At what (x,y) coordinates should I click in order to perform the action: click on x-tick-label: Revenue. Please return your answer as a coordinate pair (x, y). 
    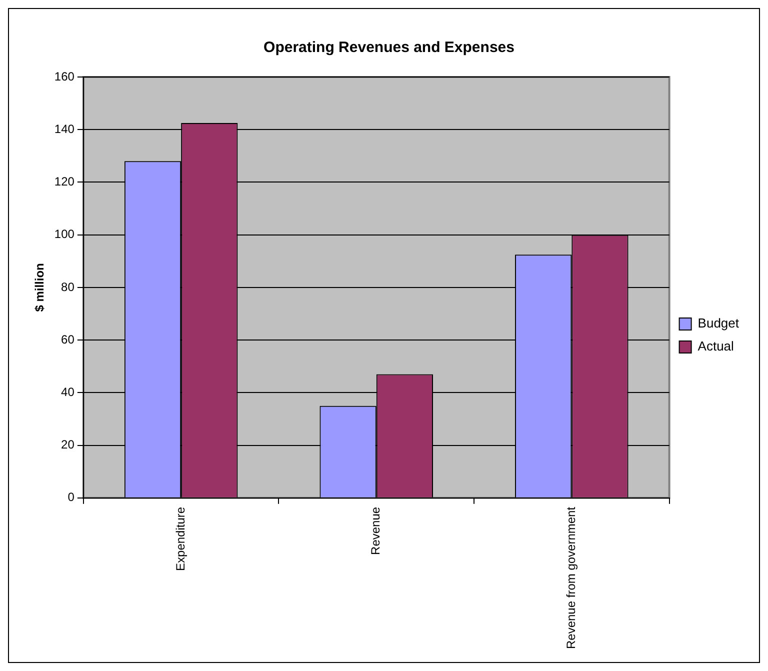
    Looking at the image, I should click on (375, 530).